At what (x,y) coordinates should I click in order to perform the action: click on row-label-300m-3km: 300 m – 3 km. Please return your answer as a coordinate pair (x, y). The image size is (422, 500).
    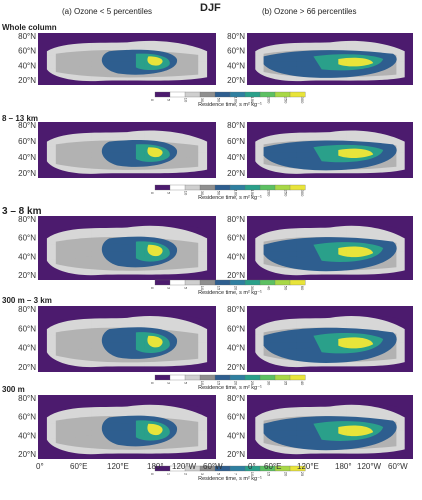
    Looking at the image, I should click on (27, 300).